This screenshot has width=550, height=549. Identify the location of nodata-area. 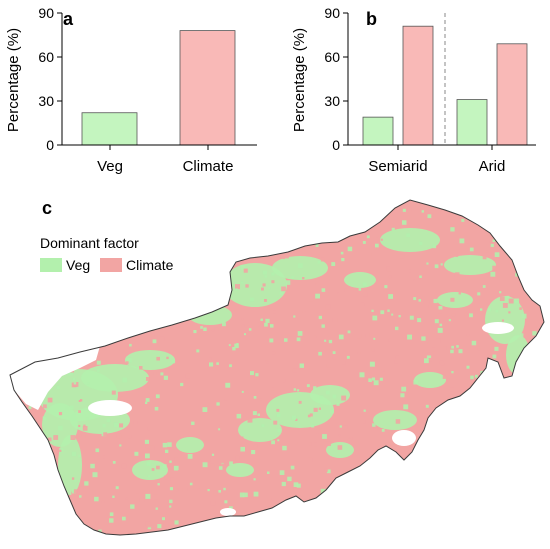
(110, 408).